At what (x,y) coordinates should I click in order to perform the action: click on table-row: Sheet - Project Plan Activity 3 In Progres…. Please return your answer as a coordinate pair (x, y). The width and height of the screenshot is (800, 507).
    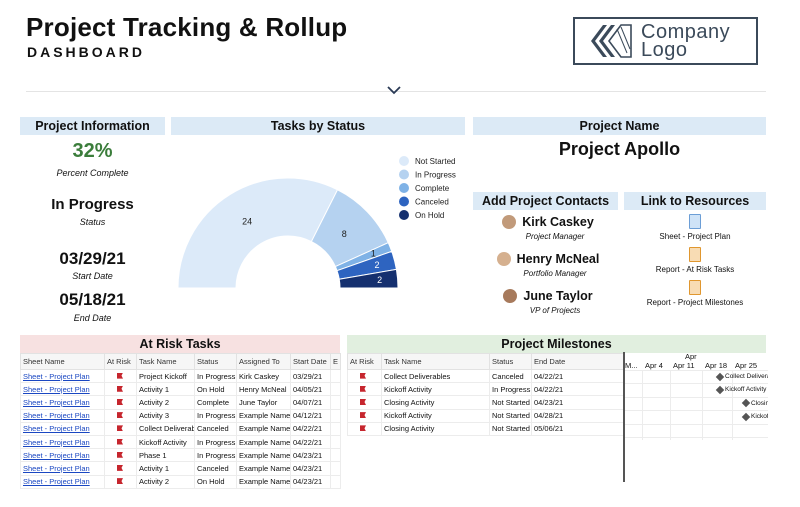
    Looking at the image, I should click on (180, 415).